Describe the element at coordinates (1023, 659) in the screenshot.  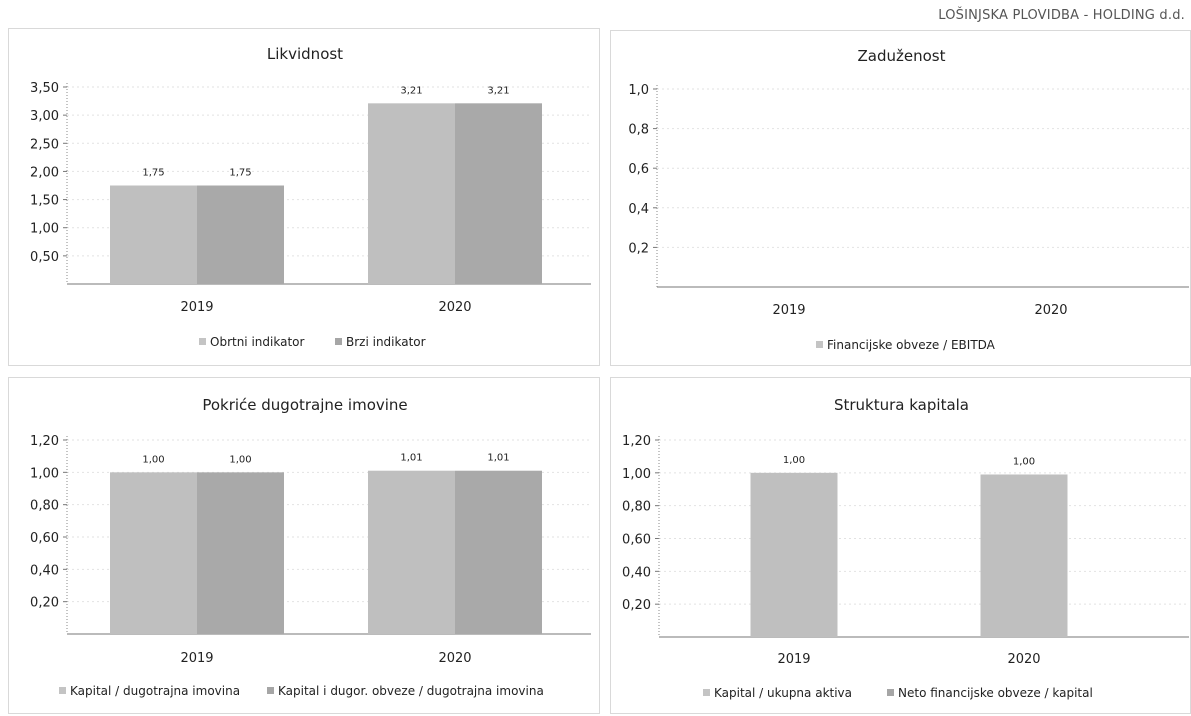
I see `struktura-category-label: 2020` at that location.